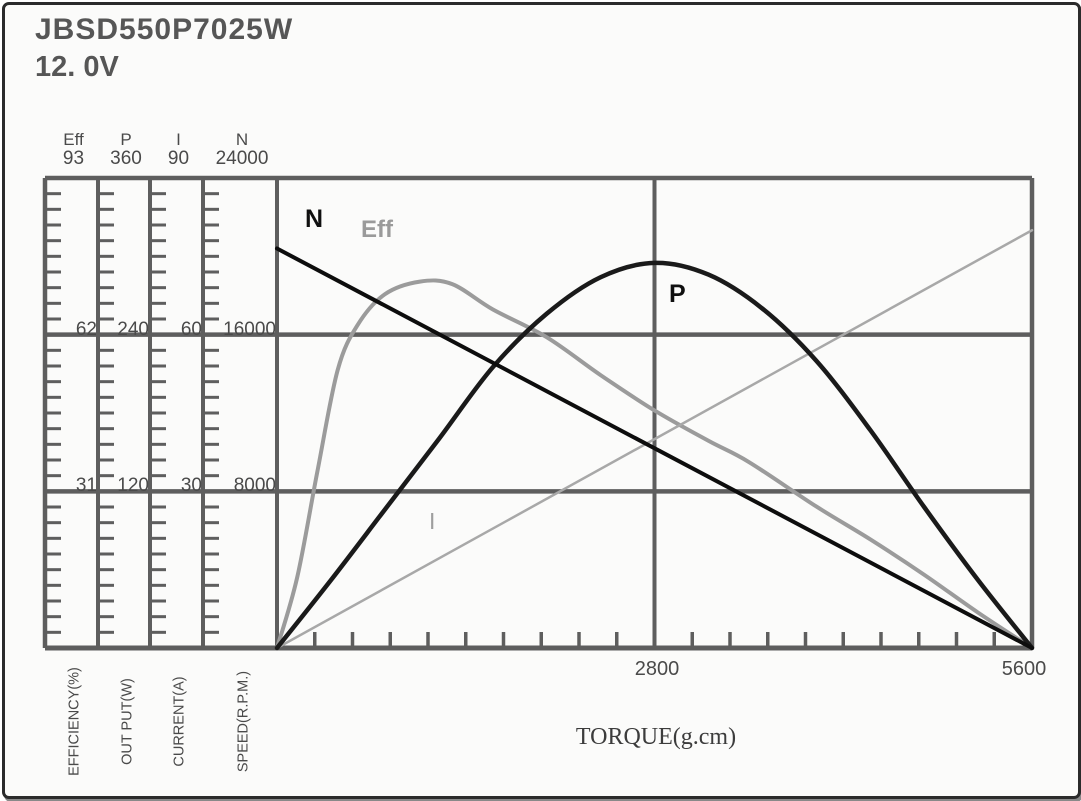 Image resolution: width=1081 pixels, height=801 pixels. What do you see at coordinates (73, 139) in the screenshot?
I see `scale-name-eff: Eff` at bounding box center [73, 139].